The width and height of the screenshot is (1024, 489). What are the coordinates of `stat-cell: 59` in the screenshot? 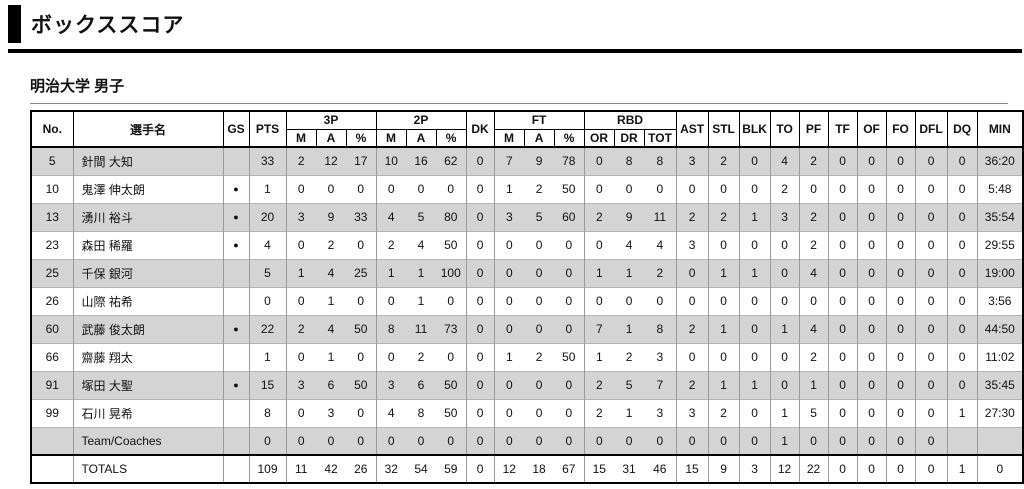 It's located at (451, 468).